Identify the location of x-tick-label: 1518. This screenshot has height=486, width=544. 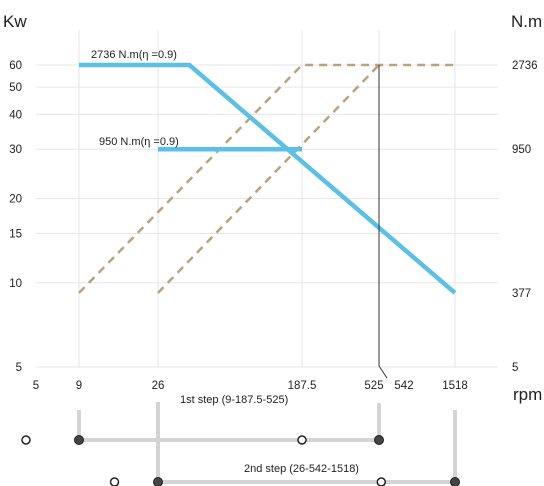
(455, 386).